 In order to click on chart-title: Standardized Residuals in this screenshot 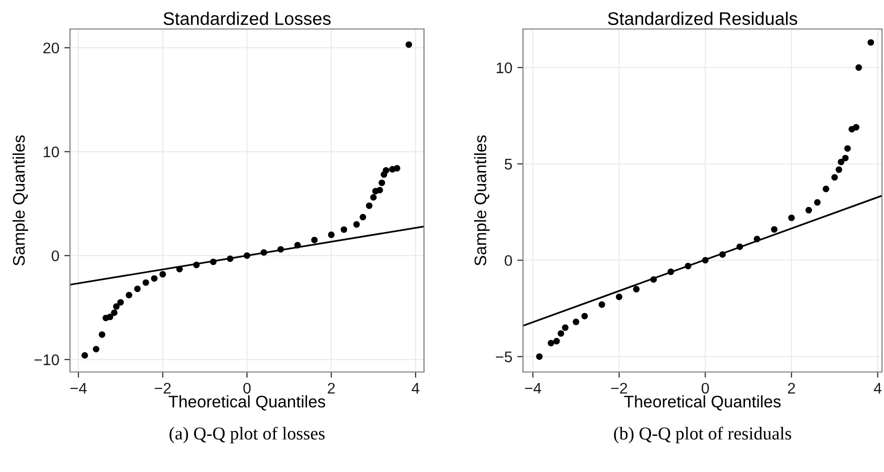, I will do `click(703, 19)`.